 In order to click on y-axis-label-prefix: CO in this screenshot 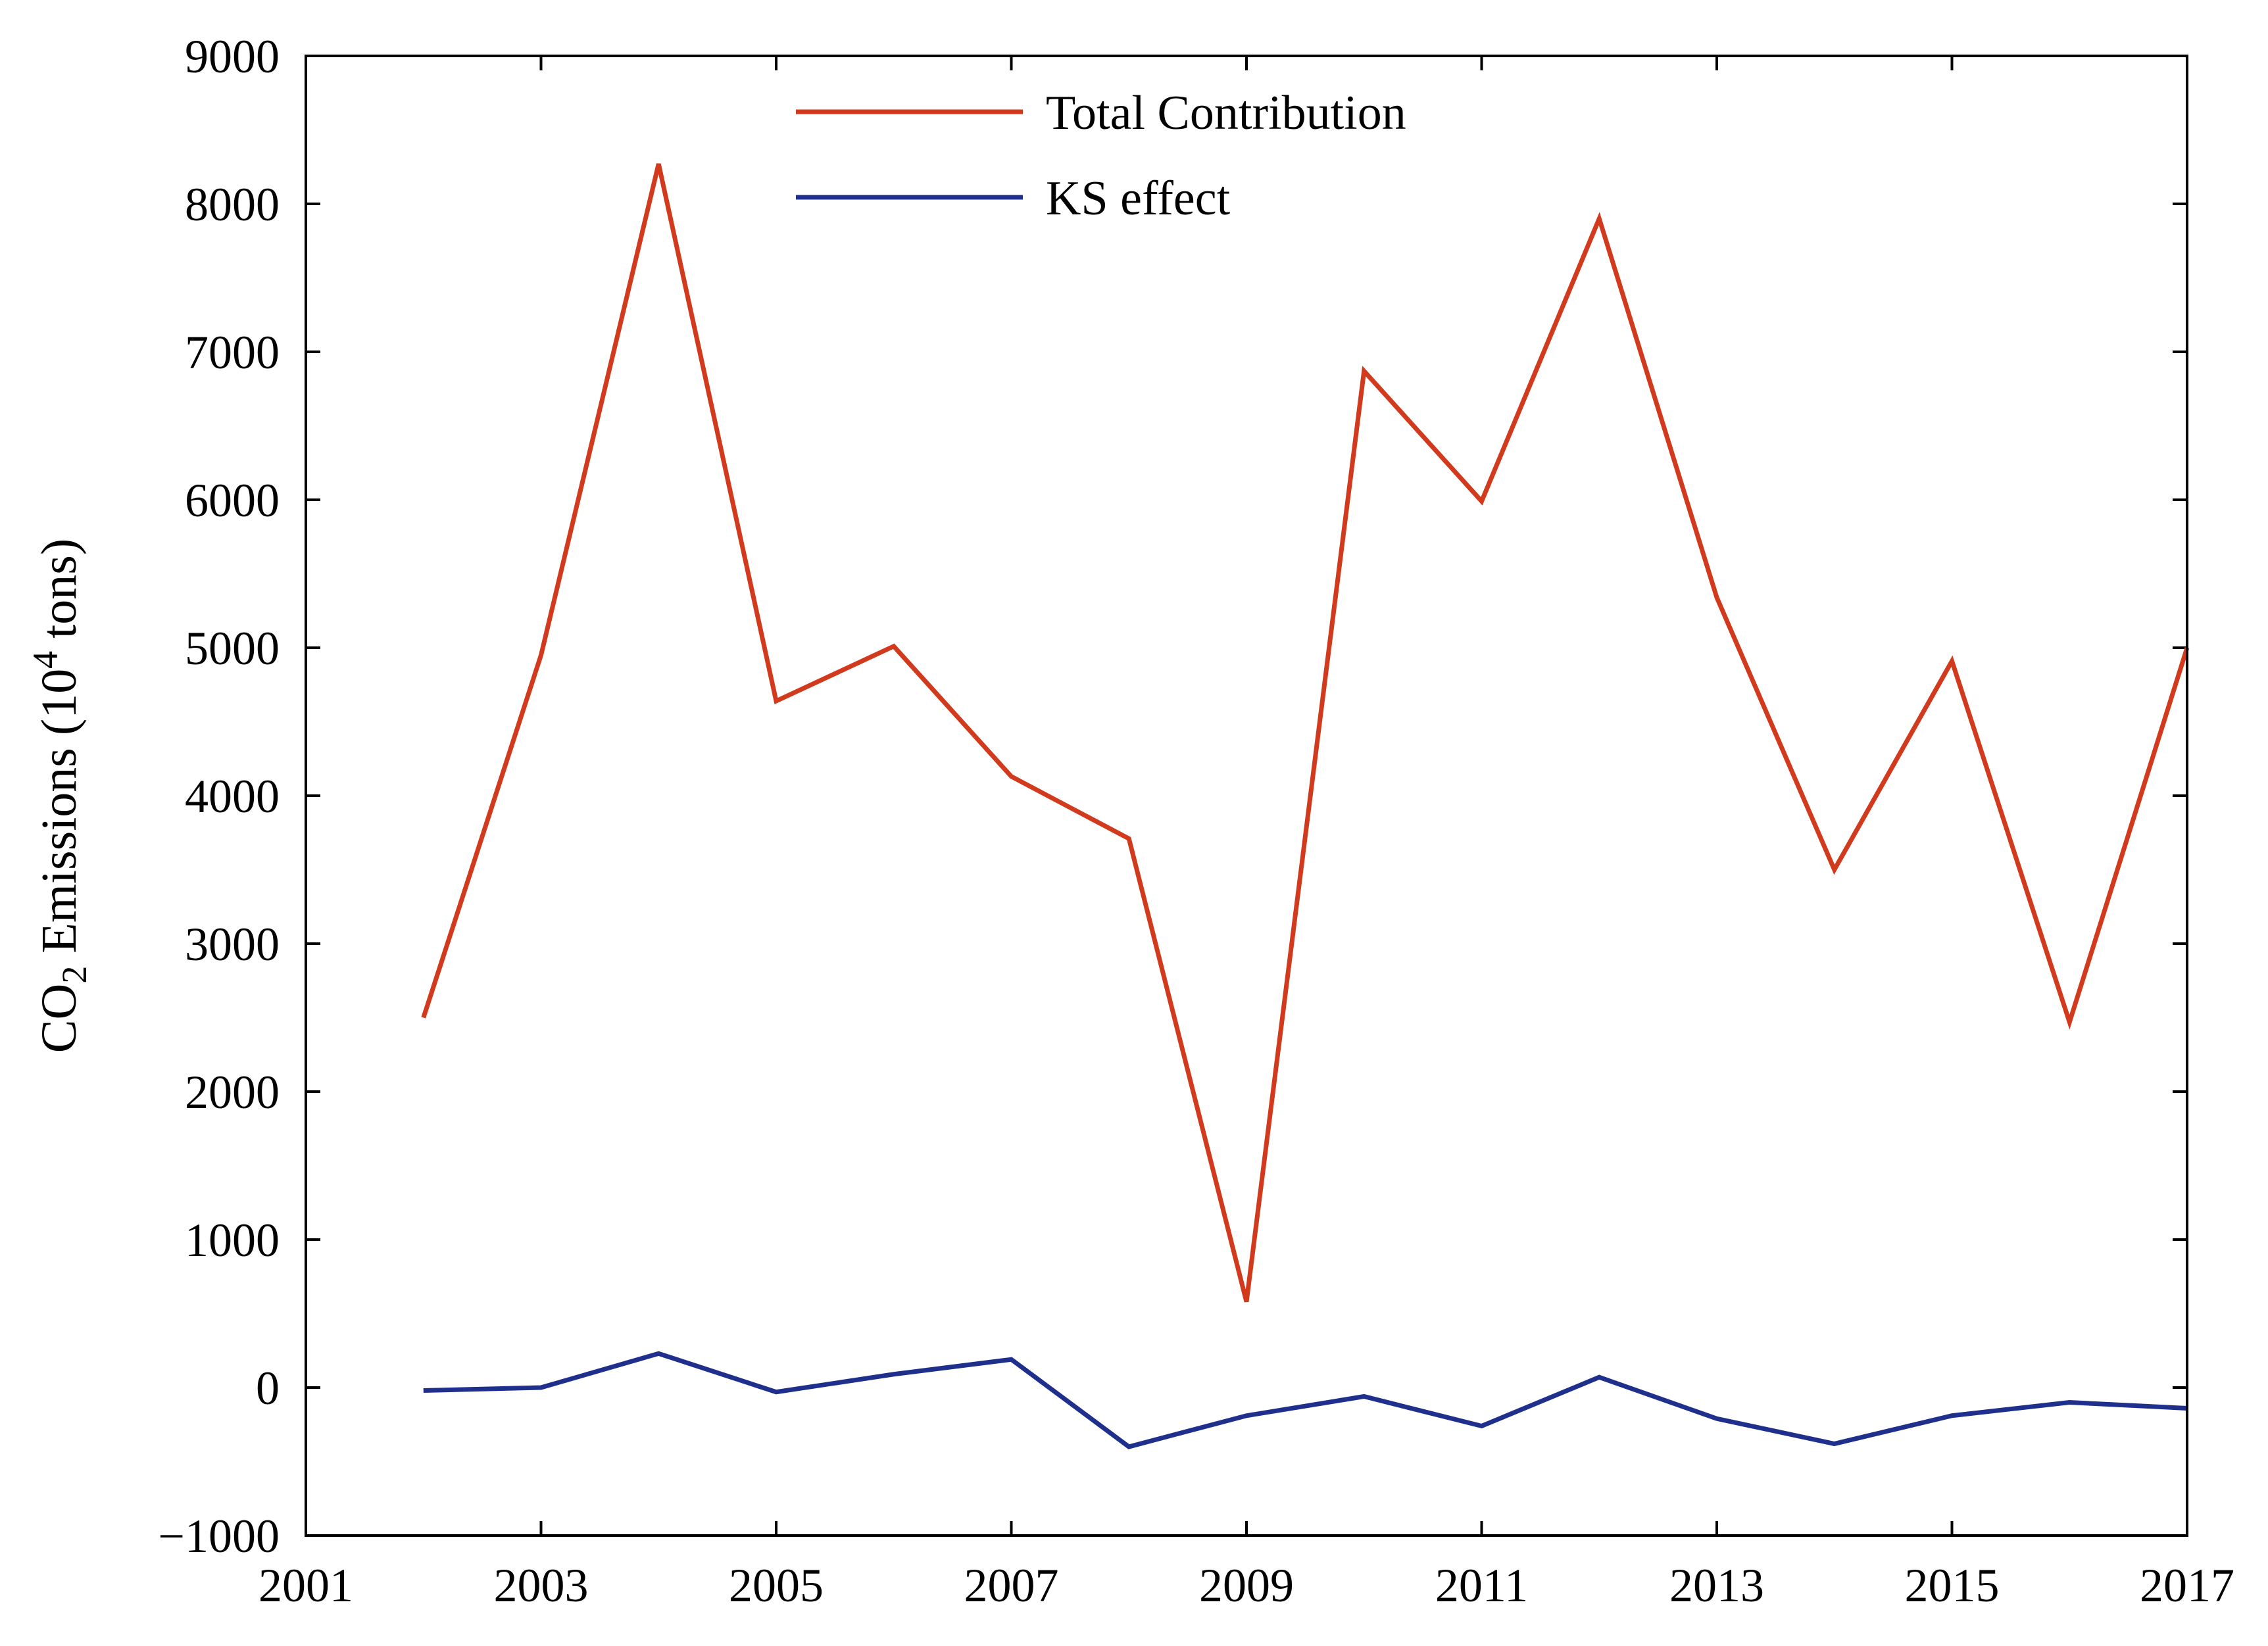, I will do `click(60, 1019)`.